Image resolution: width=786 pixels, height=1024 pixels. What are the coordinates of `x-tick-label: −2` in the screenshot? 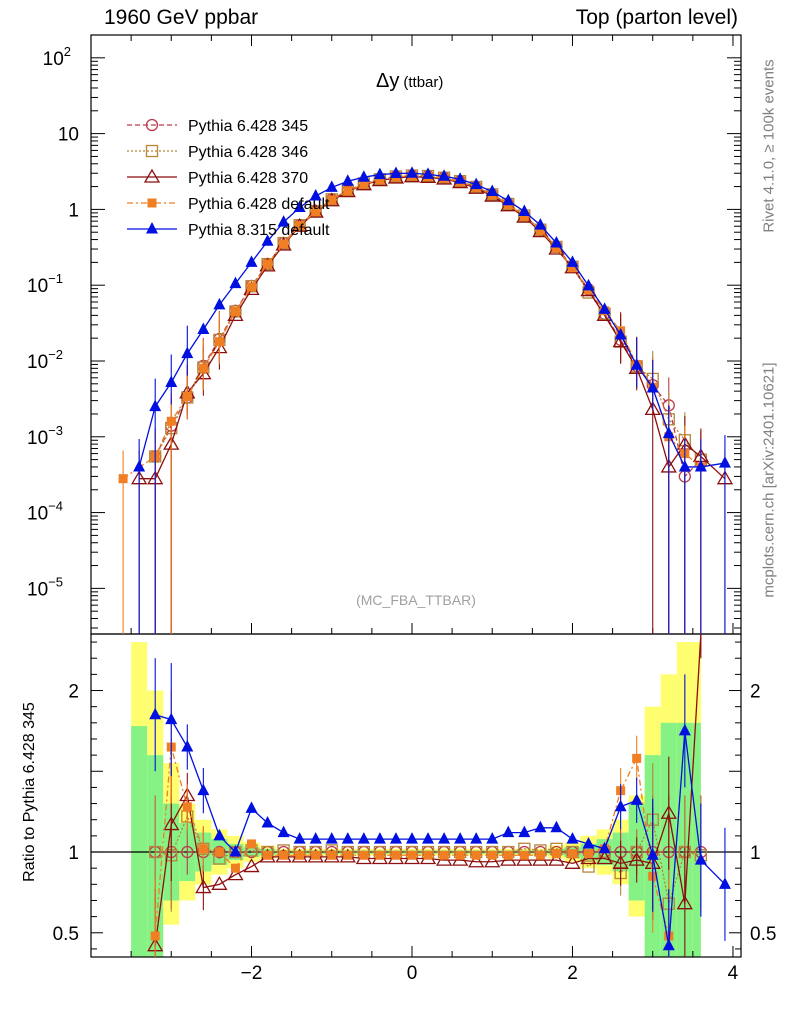 It's located at (252, 973).